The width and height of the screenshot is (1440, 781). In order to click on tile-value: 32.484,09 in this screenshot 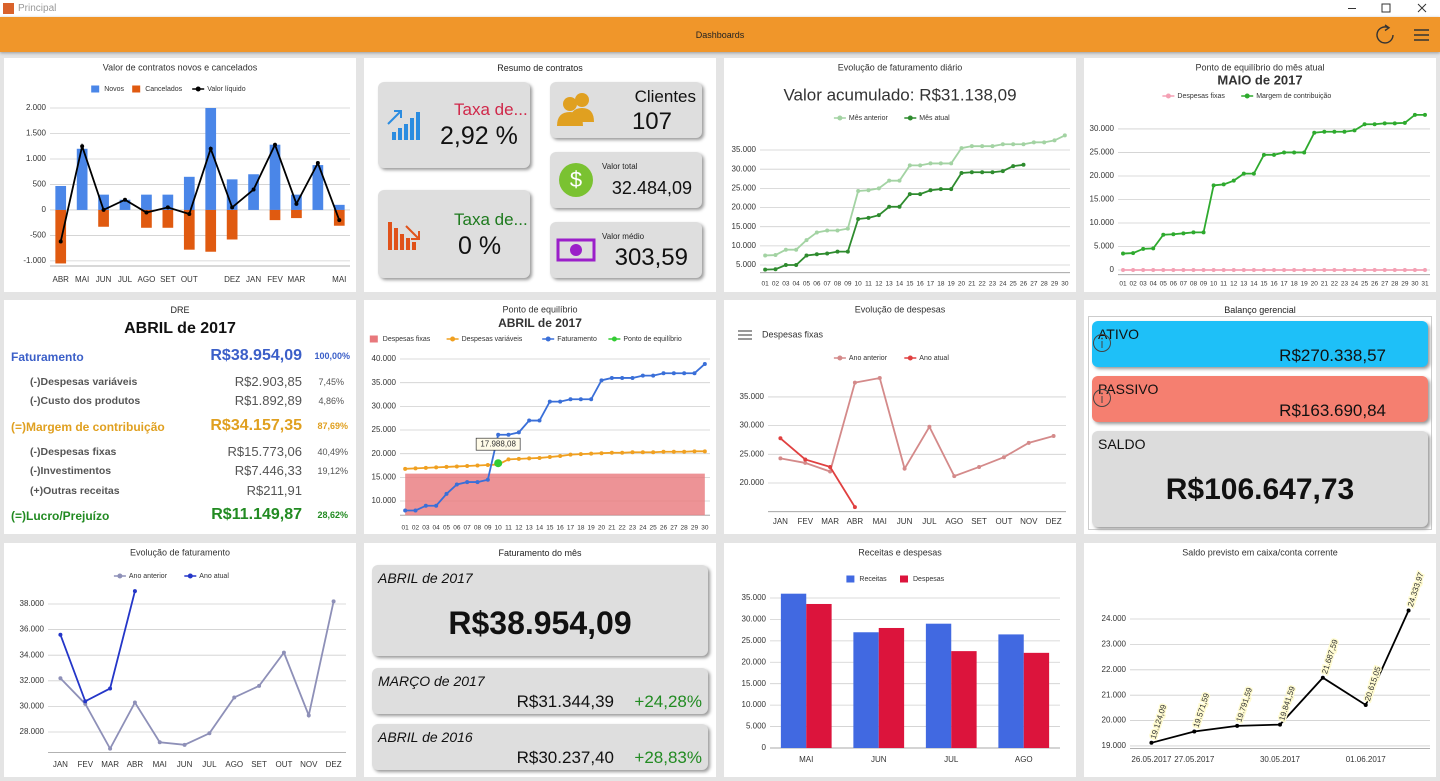, I will do `click(651, 188)`.